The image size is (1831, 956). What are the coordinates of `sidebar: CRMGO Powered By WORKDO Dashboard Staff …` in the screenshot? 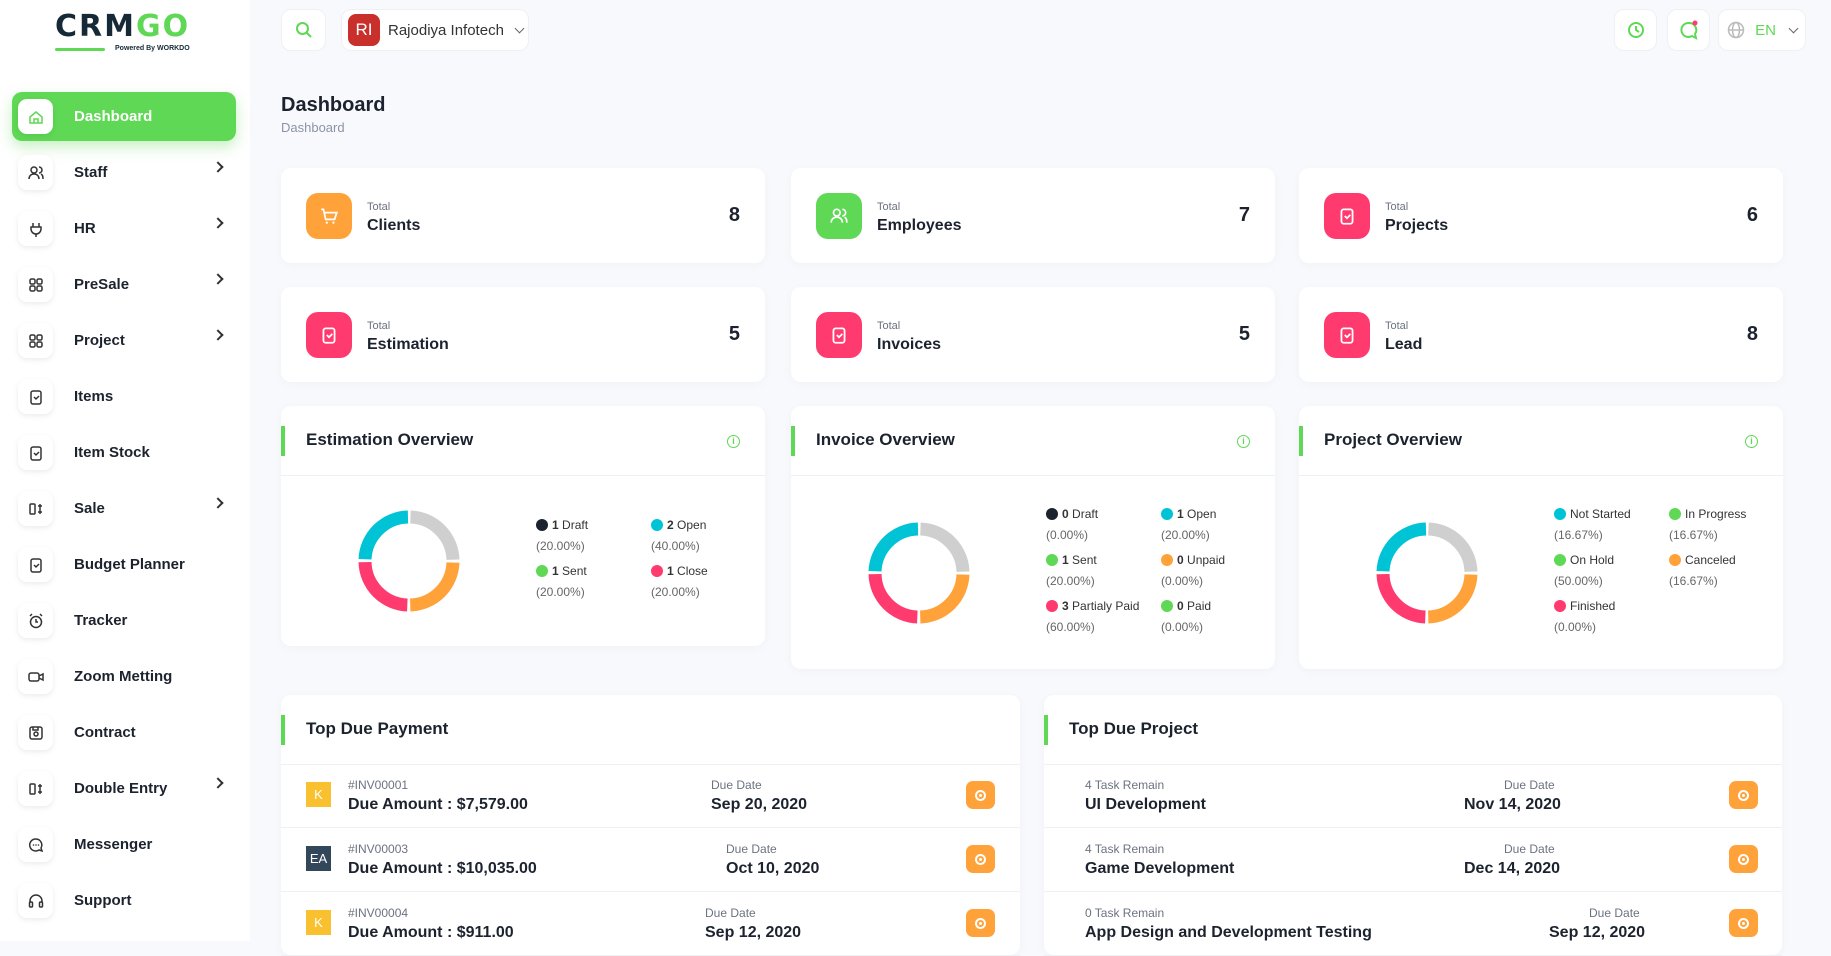 It's located at (125, 470).